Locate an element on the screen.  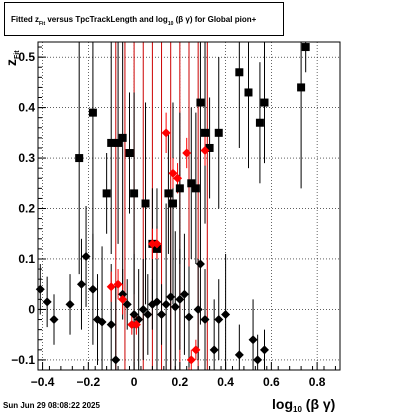
x-label-sub: 10 is located at coordinates (297, 409).